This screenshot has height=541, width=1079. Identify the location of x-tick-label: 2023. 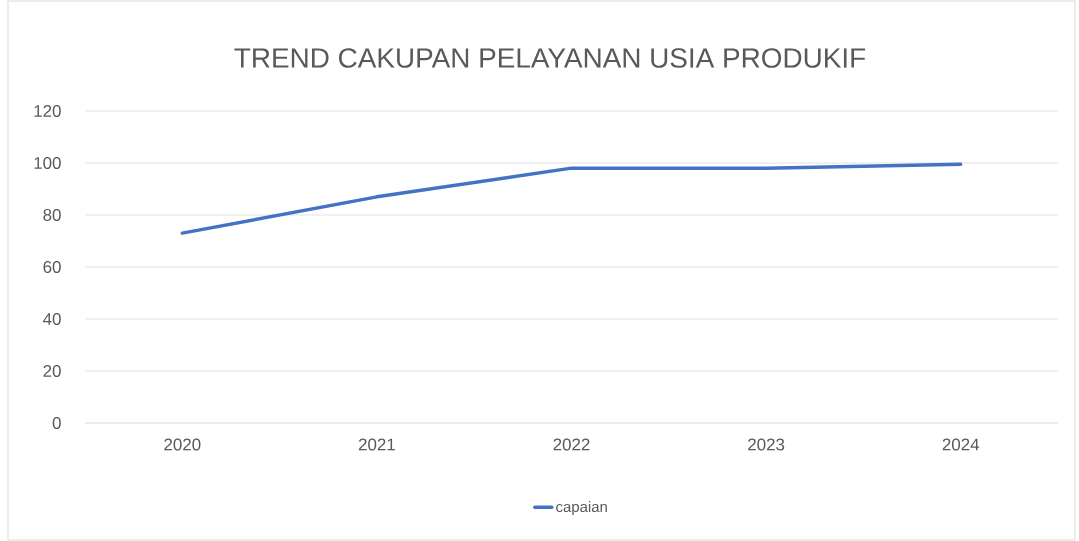
(766, 444).